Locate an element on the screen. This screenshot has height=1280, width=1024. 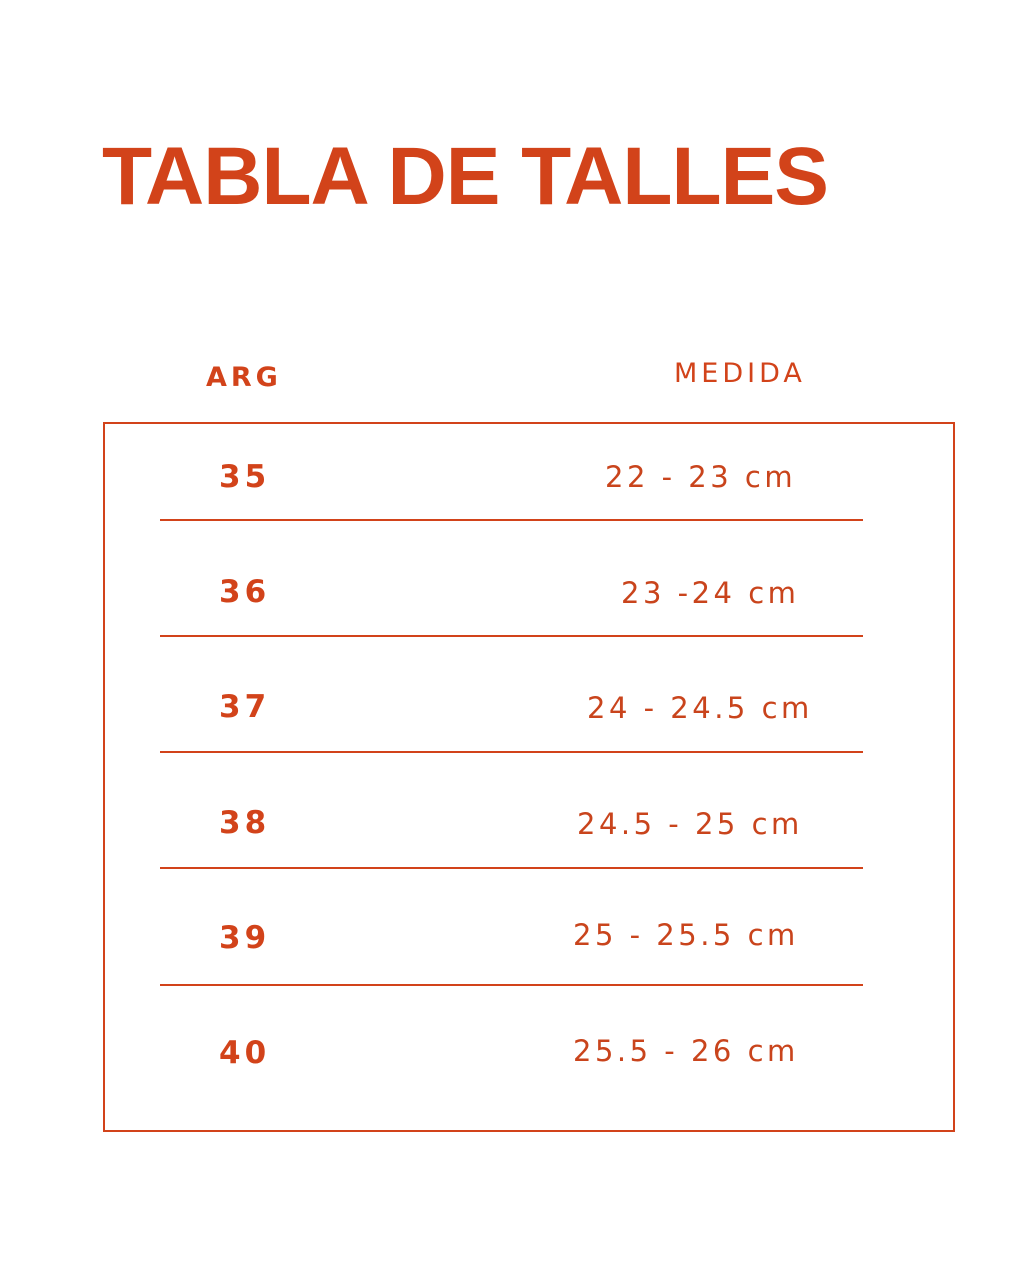
measure-cell: 23 -24 cm is located at coordinates (710, 593).